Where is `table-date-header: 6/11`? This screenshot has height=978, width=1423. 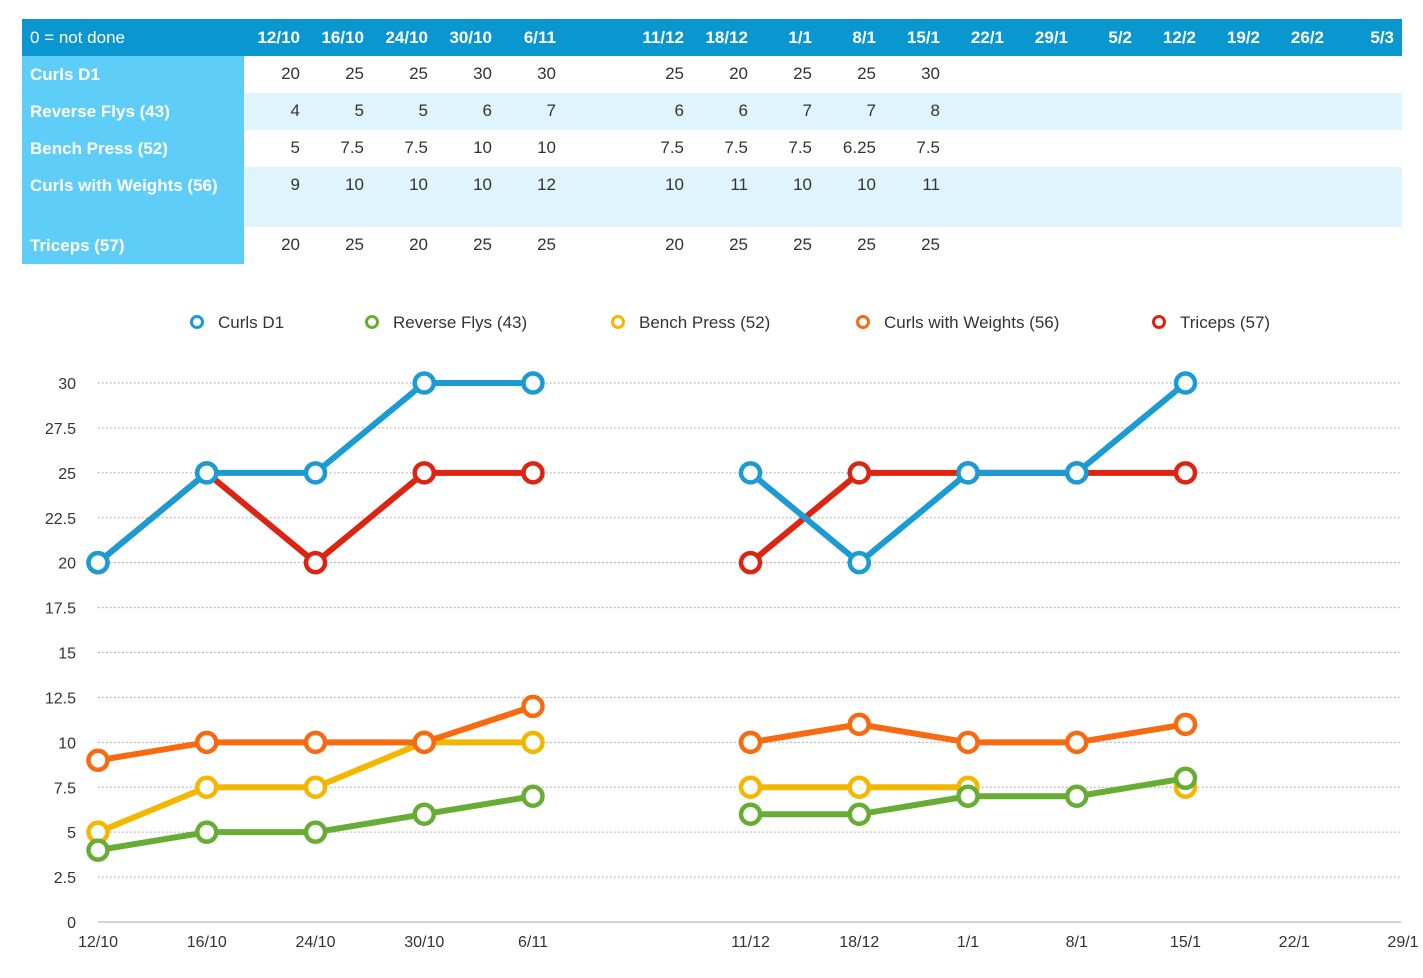
table-date-header: 6/11 is located at coordinates (532, 37).